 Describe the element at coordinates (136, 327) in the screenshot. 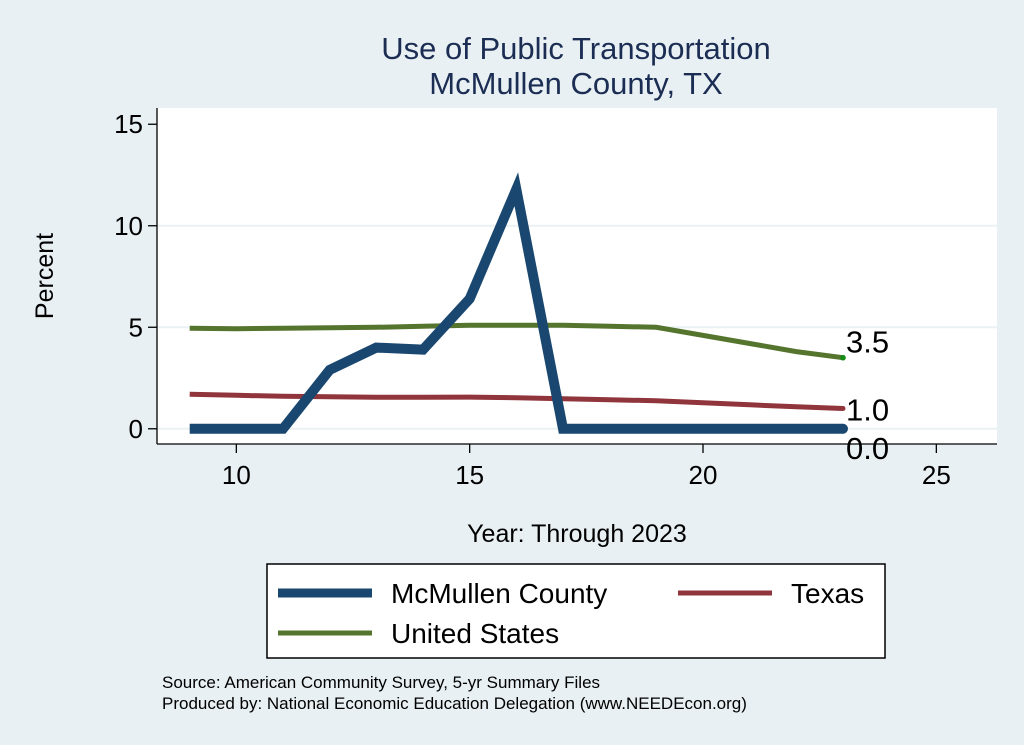

I see `y-tick-label: 5` at that location.